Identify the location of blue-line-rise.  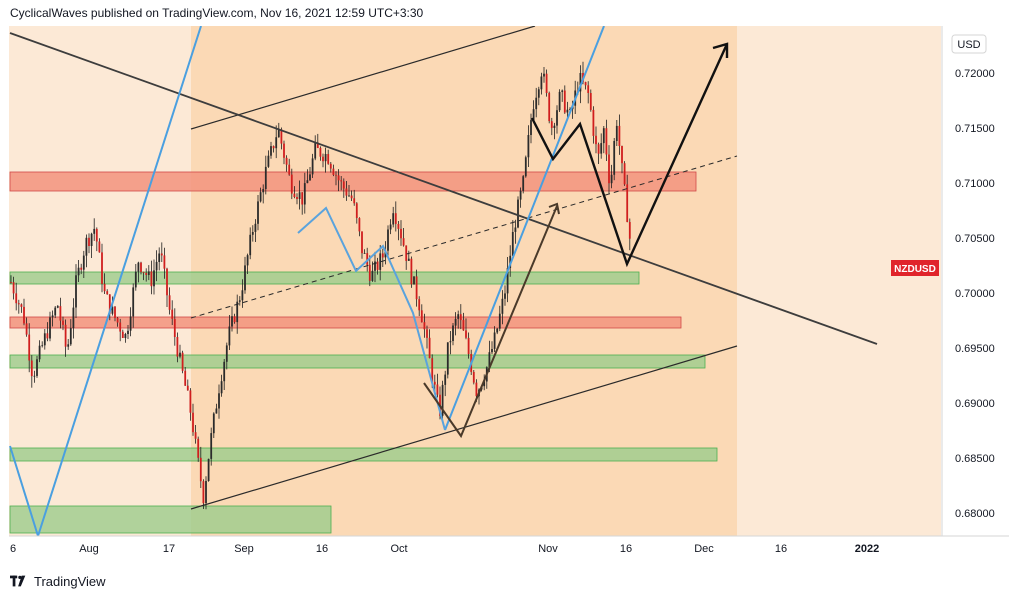
(119, 281).